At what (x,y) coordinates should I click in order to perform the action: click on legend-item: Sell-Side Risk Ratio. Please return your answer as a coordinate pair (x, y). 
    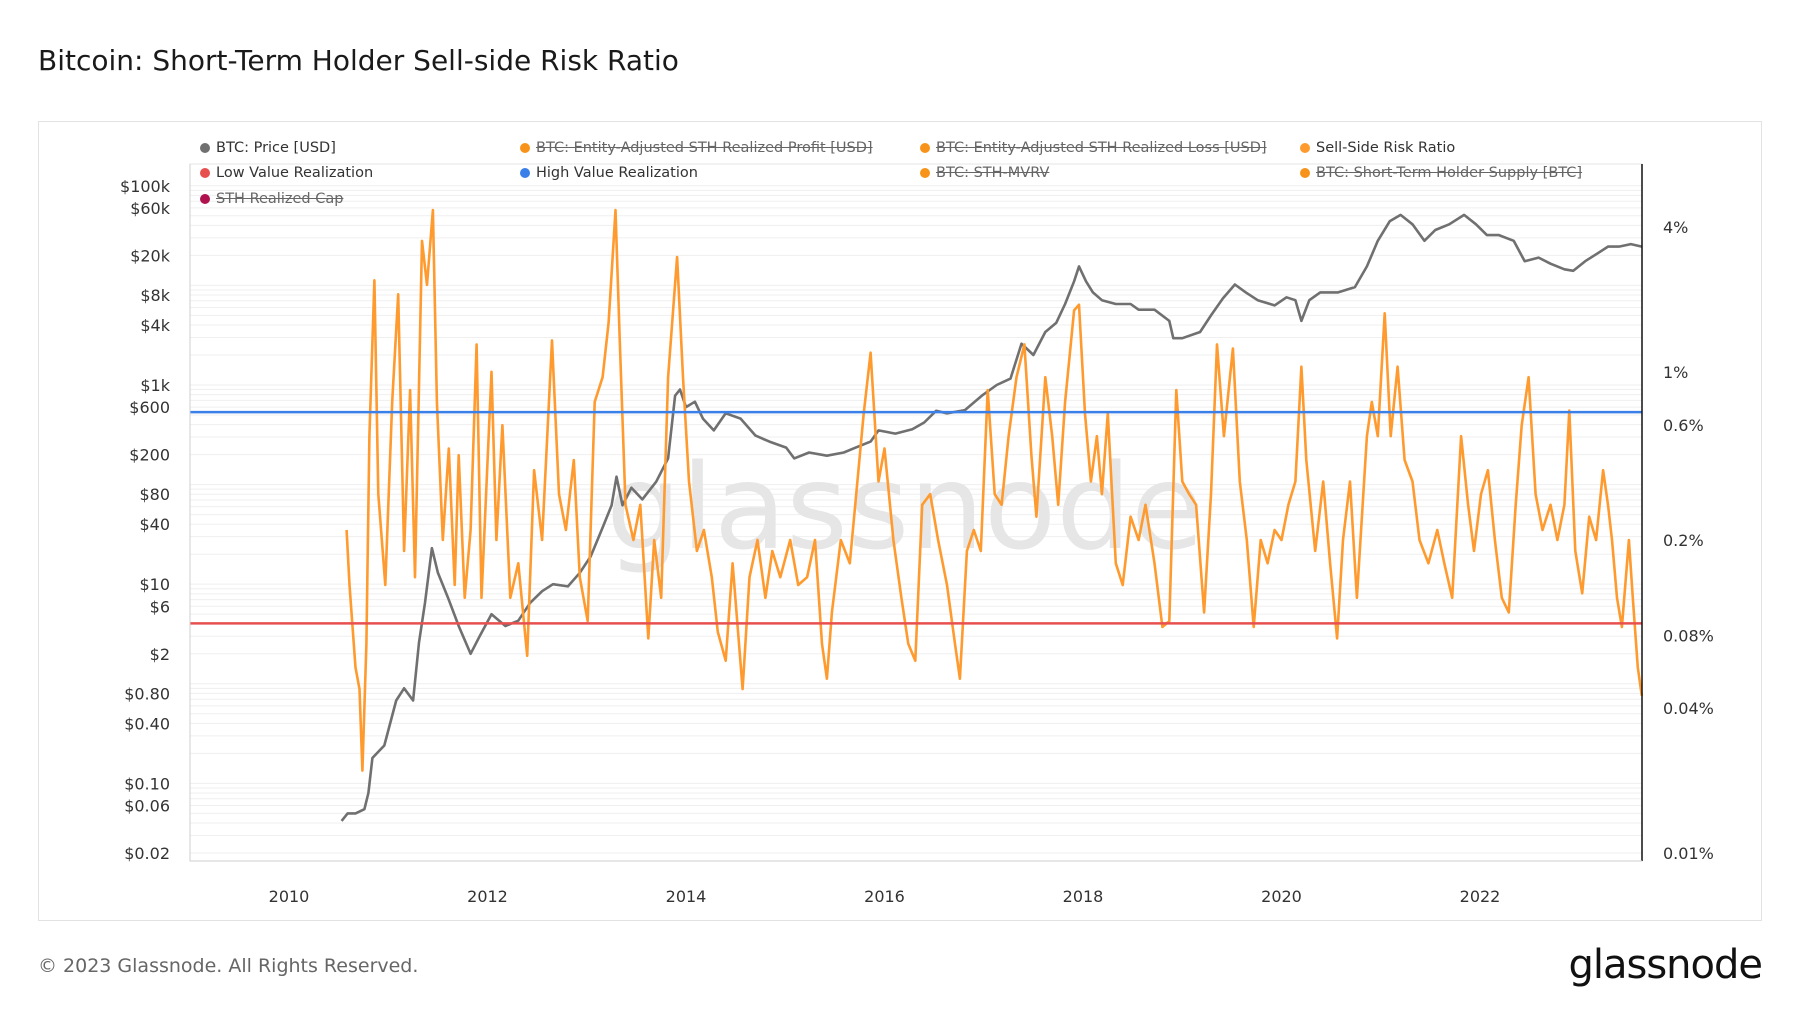
    Looking at the image, I should click on (1377, 148).